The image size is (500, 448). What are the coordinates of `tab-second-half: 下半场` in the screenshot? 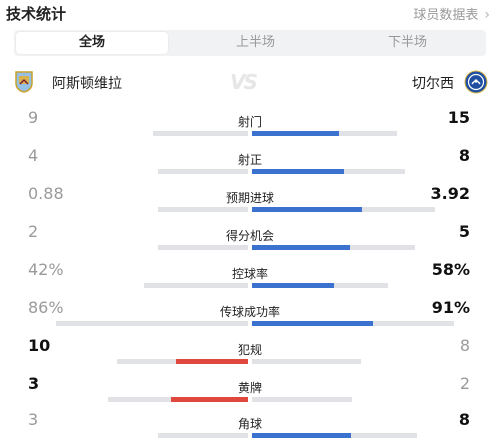 It's located at (407, 42).